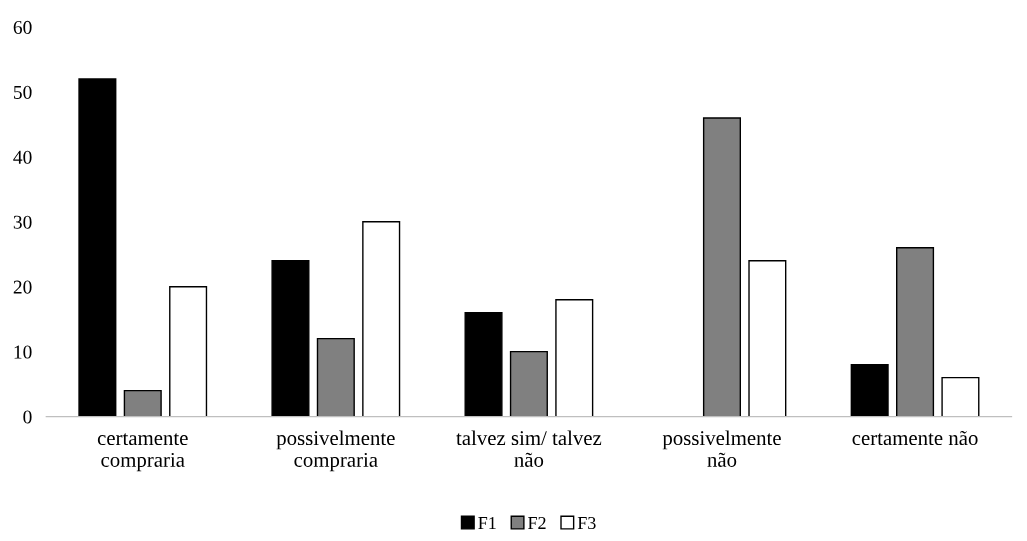  I want to click on x-tick-label: talvez sim/ talvez não, so click(529, 448).